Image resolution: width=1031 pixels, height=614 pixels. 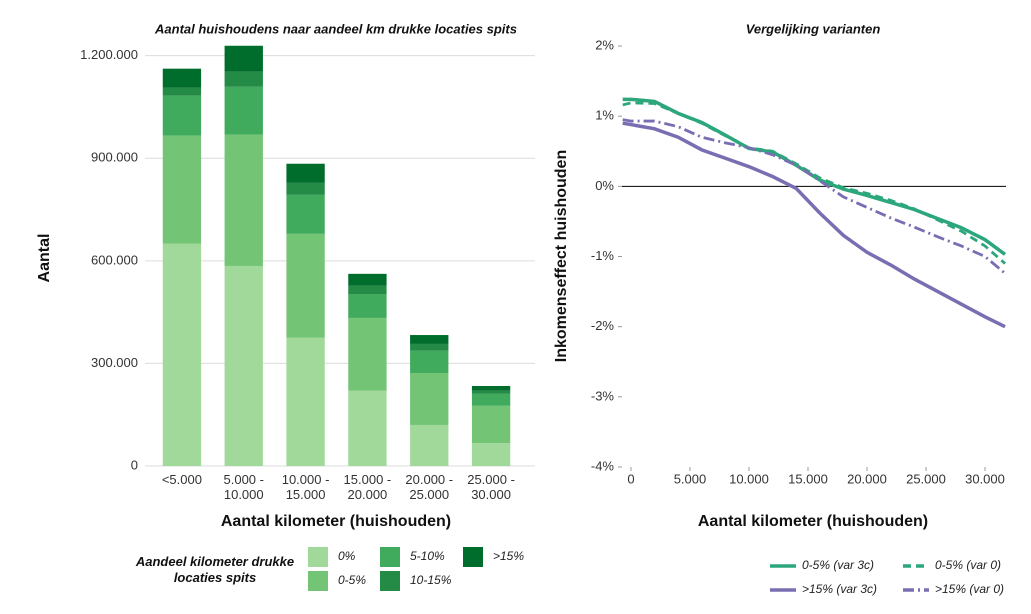 I want to click on legend-label: 10-15%, so click(x=431, y=580).